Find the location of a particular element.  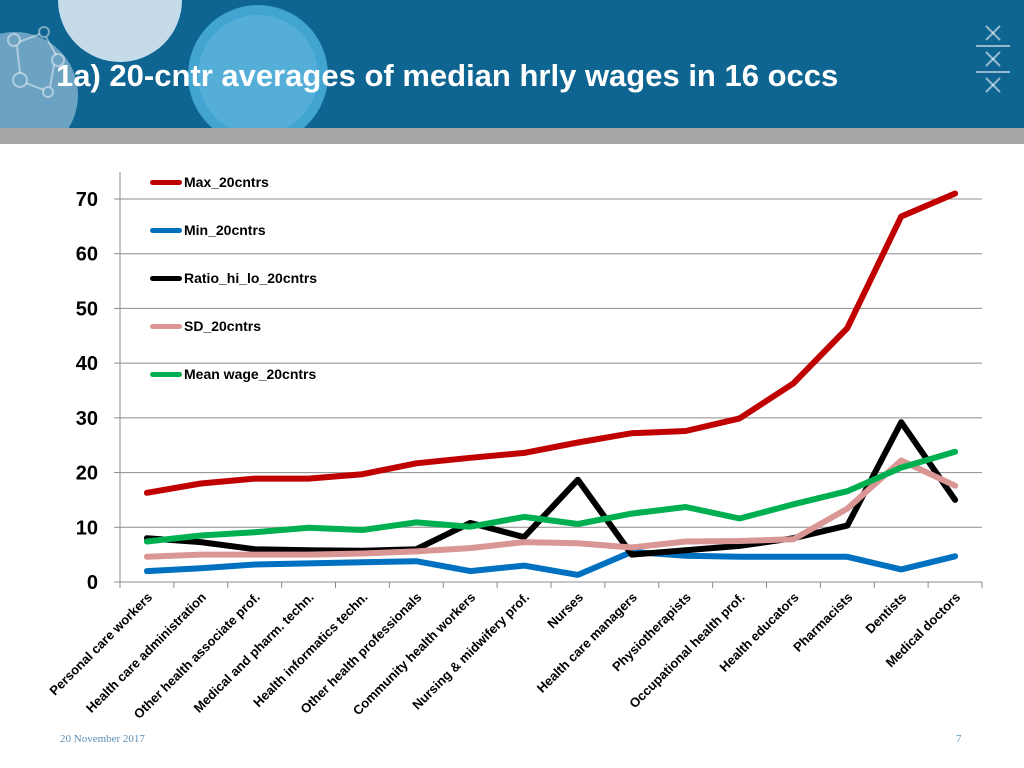

y-tick-label: 10 is located at coordinates (87, 528).